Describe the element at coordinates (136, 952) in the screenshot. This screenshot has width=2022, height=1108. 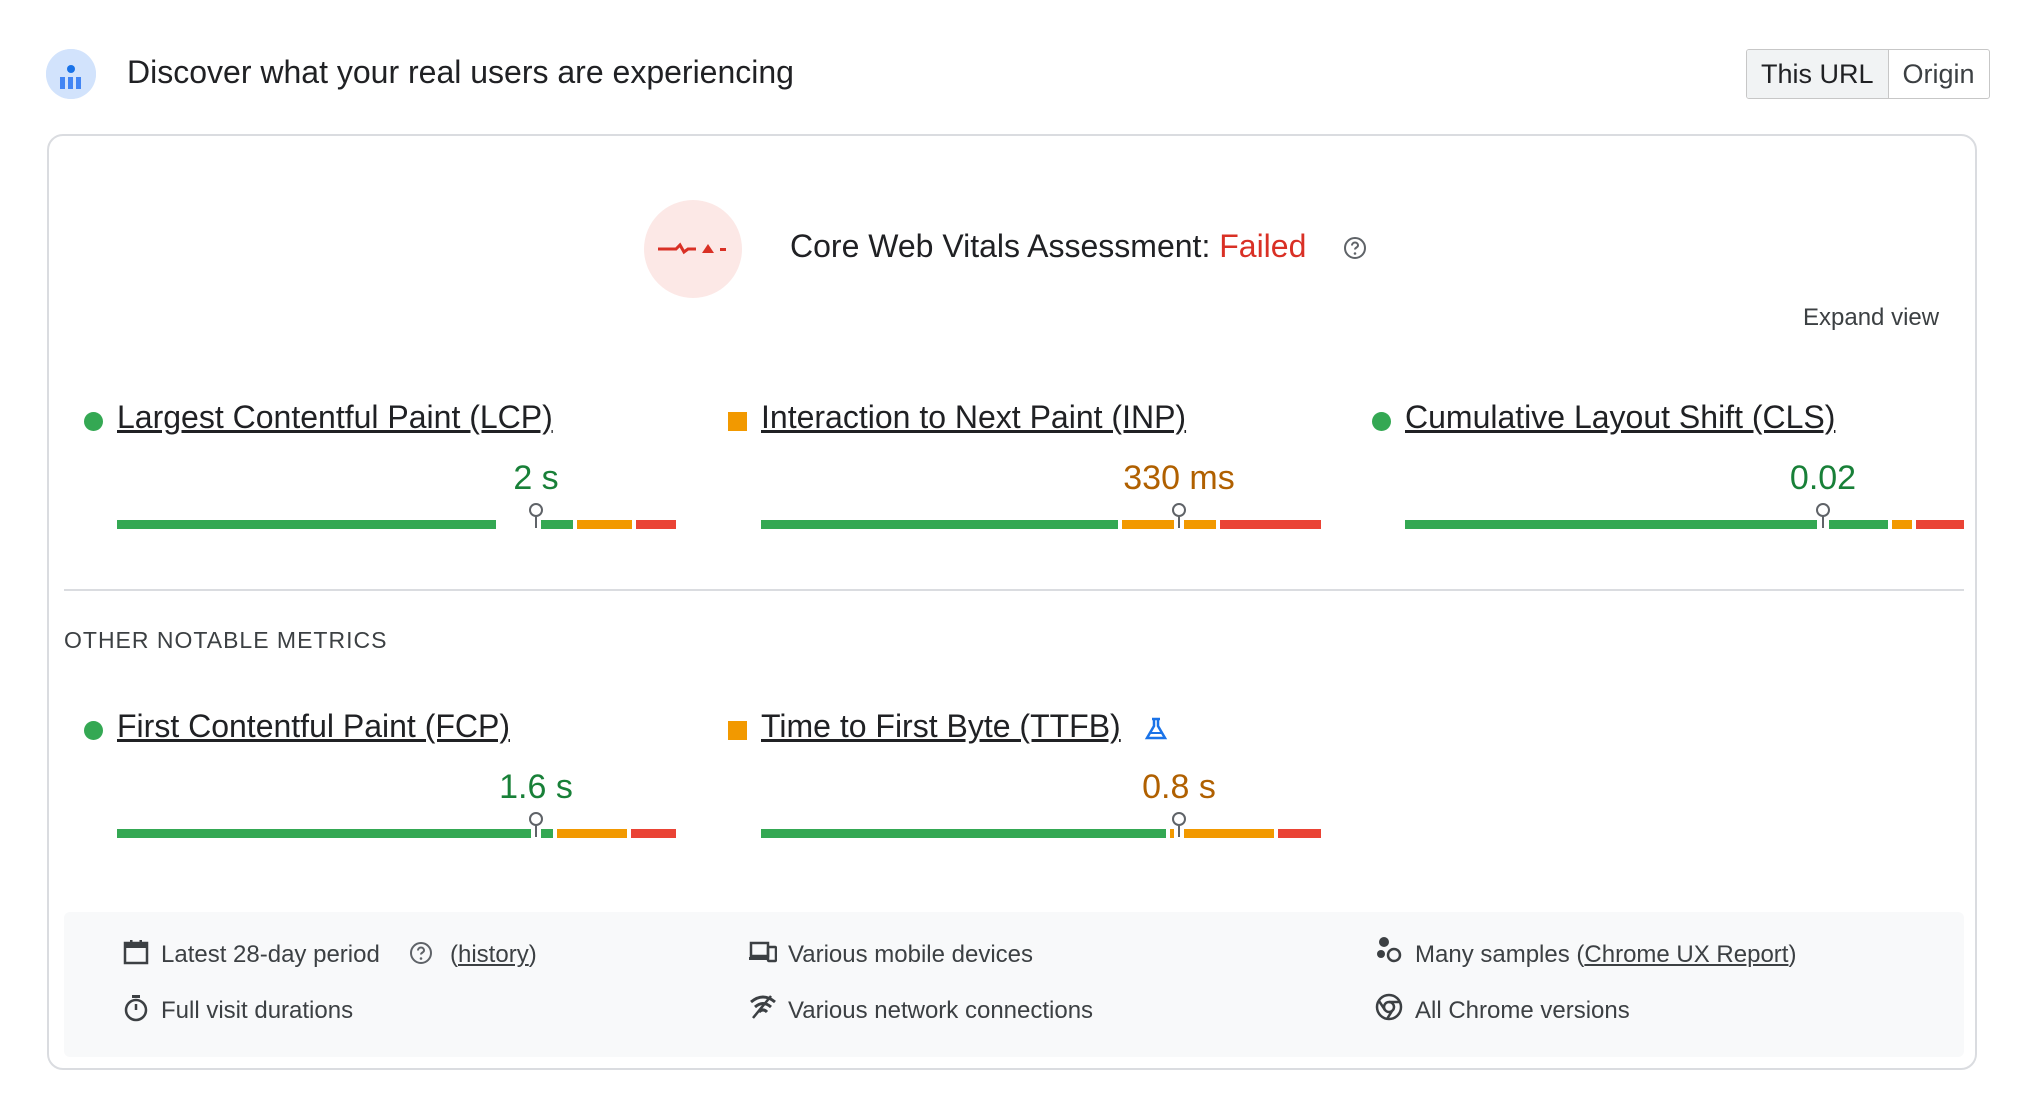
I see `calendar-icon` at that location.